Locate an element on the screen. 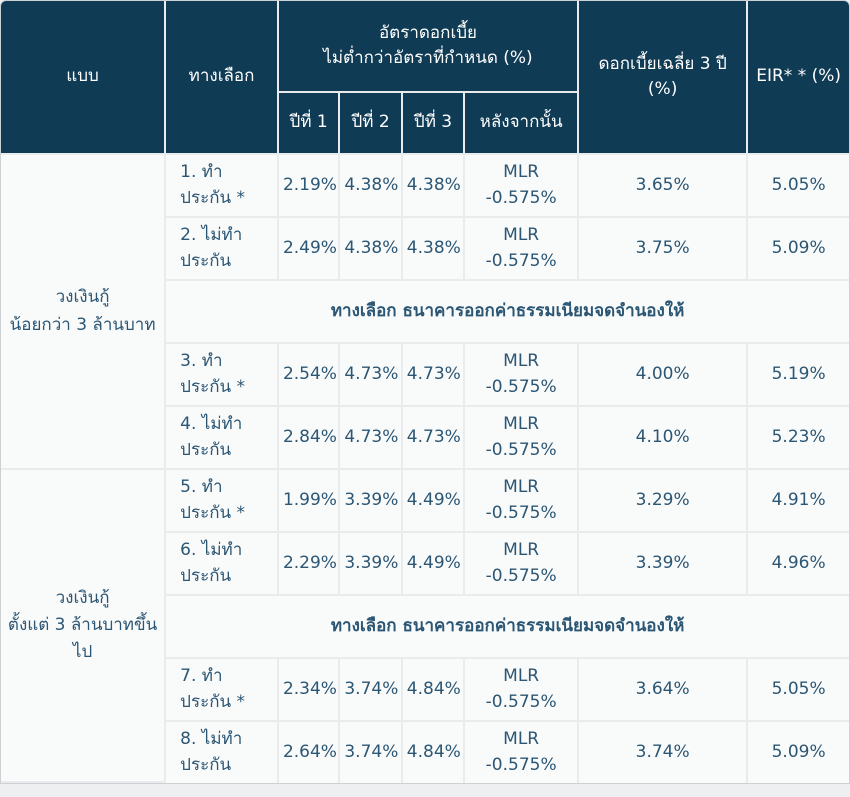  year1-cell: 2.64% is located at coordinates (309, 752).